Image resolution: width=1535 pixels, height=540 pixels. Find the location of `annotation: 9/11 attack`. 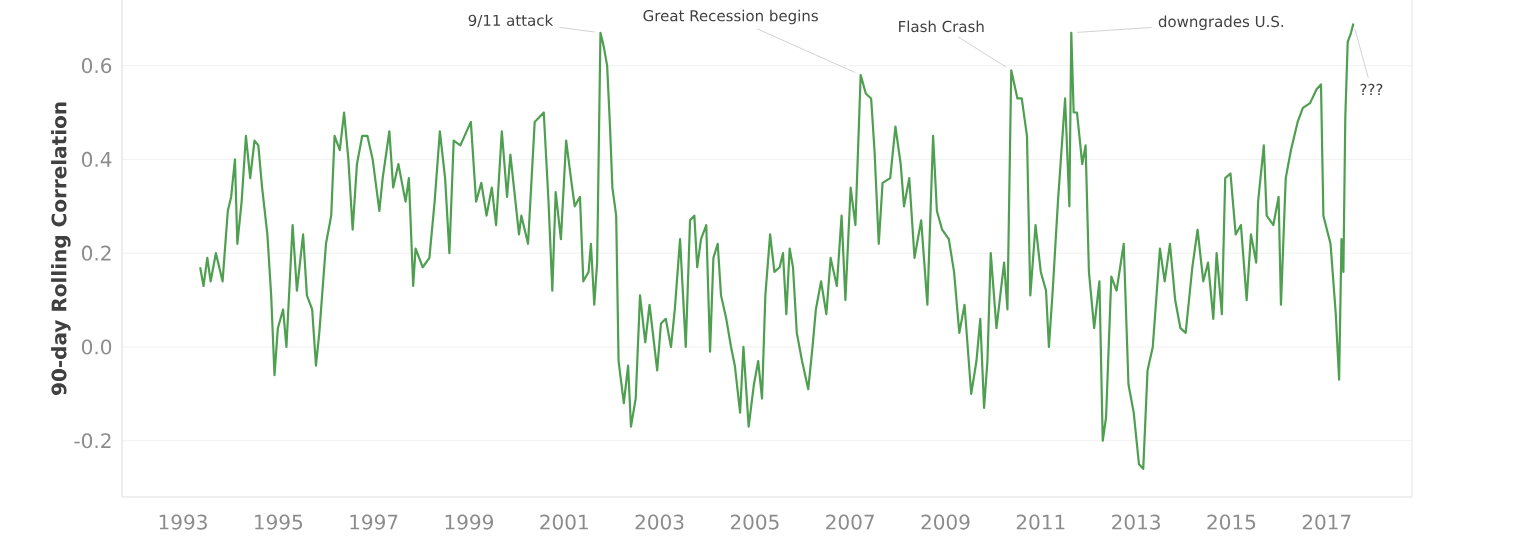

annotation: 9/11 attack is located at coordinates (511, 21).